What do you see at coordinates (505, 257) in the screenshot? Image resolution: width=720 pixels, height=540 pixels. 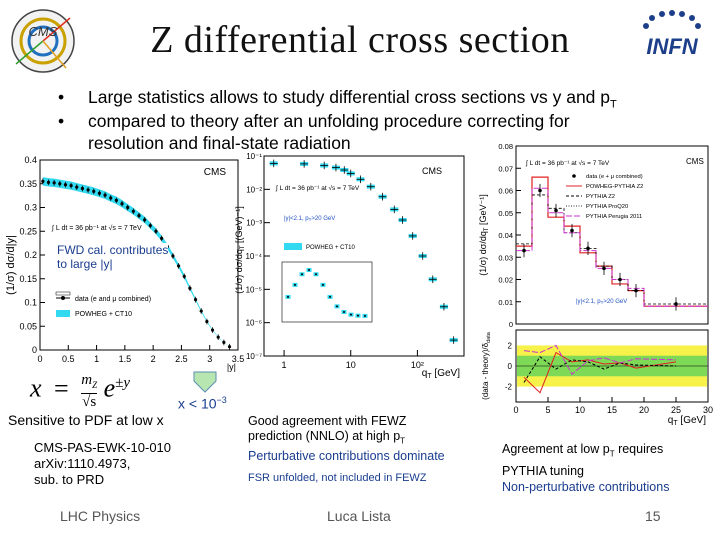 I see `y-tick-label: 0.03` at bounding box center [505, 257].